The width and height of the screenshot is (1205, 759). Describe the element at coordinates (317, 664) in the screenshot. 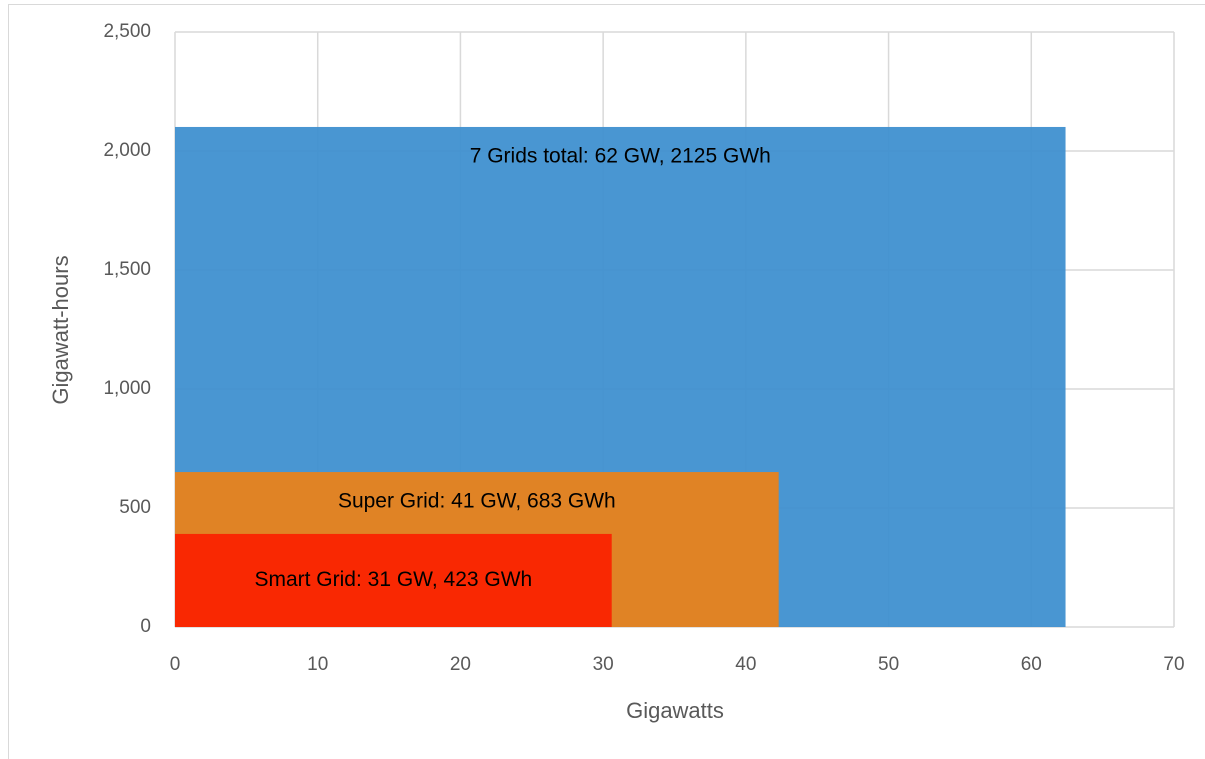

I see `x-tick-label: 10` at that location.